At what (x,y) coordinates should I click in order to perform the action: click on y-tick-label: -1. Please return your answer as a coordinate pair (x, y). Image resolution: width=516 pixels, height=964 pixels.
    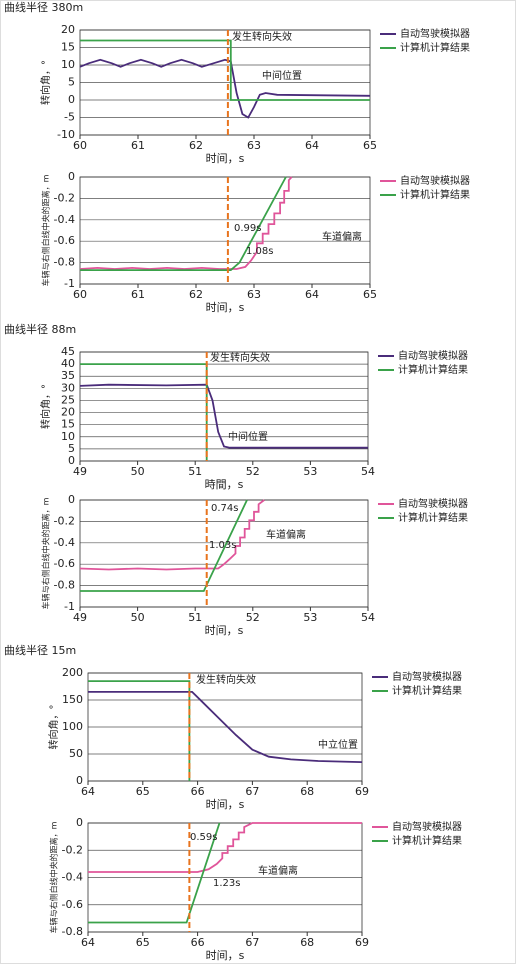
    Looking at the image, I should click on (69, 283).